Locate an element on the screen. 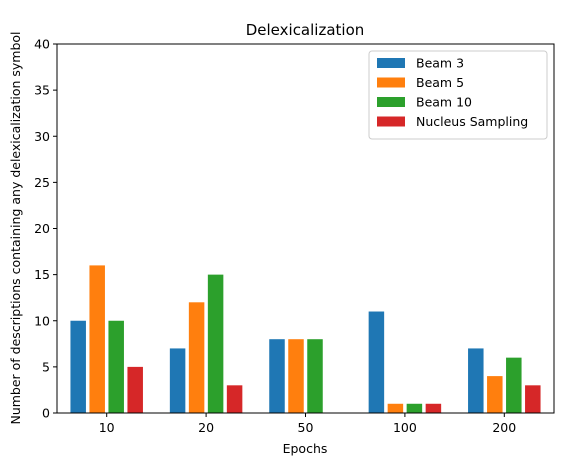  y-tick-label: 25 is located at coordinates (42, 182).